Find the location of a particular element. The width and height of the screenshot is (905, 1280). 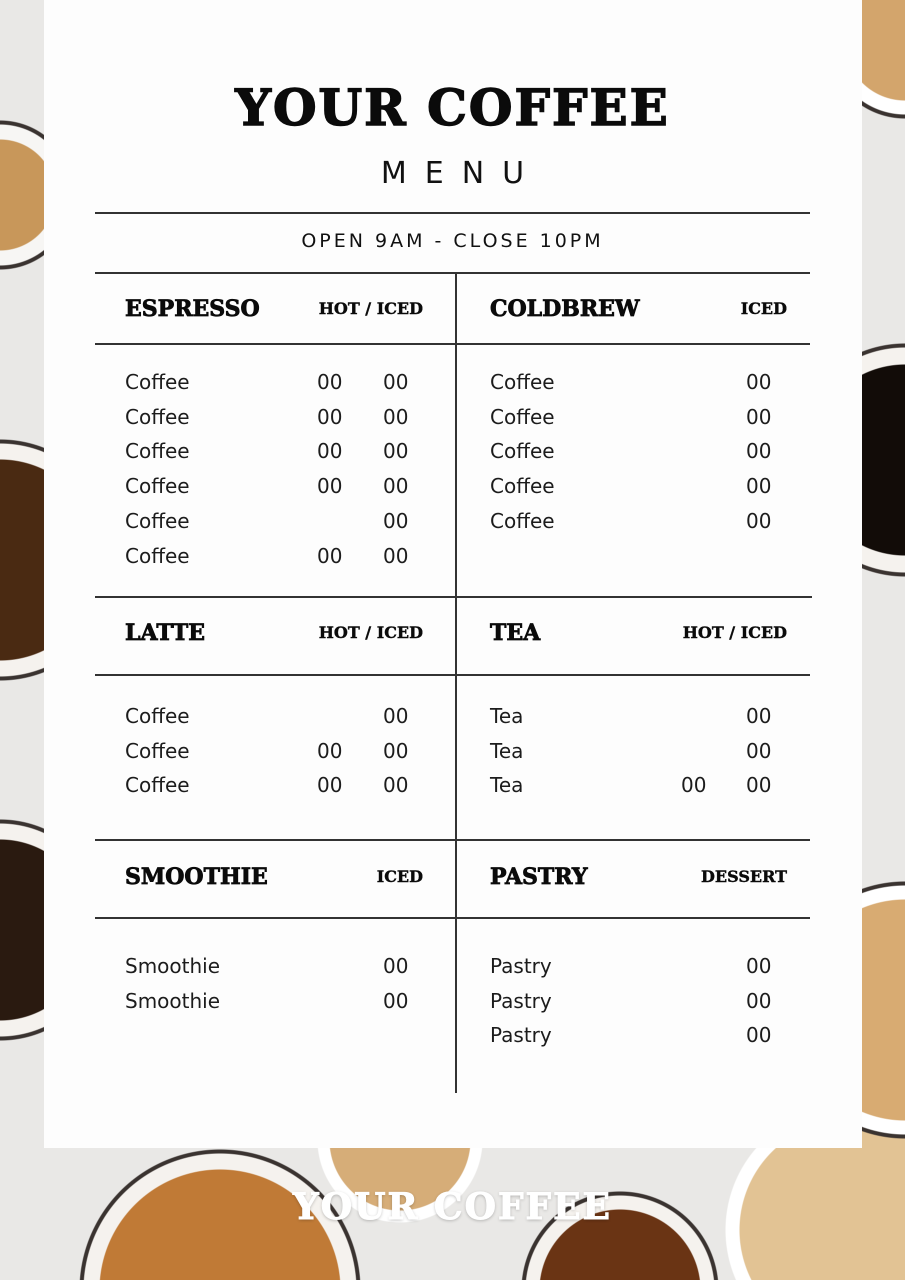

section-tag-tea: HOT / ICED is located at coordinates (735, 632).